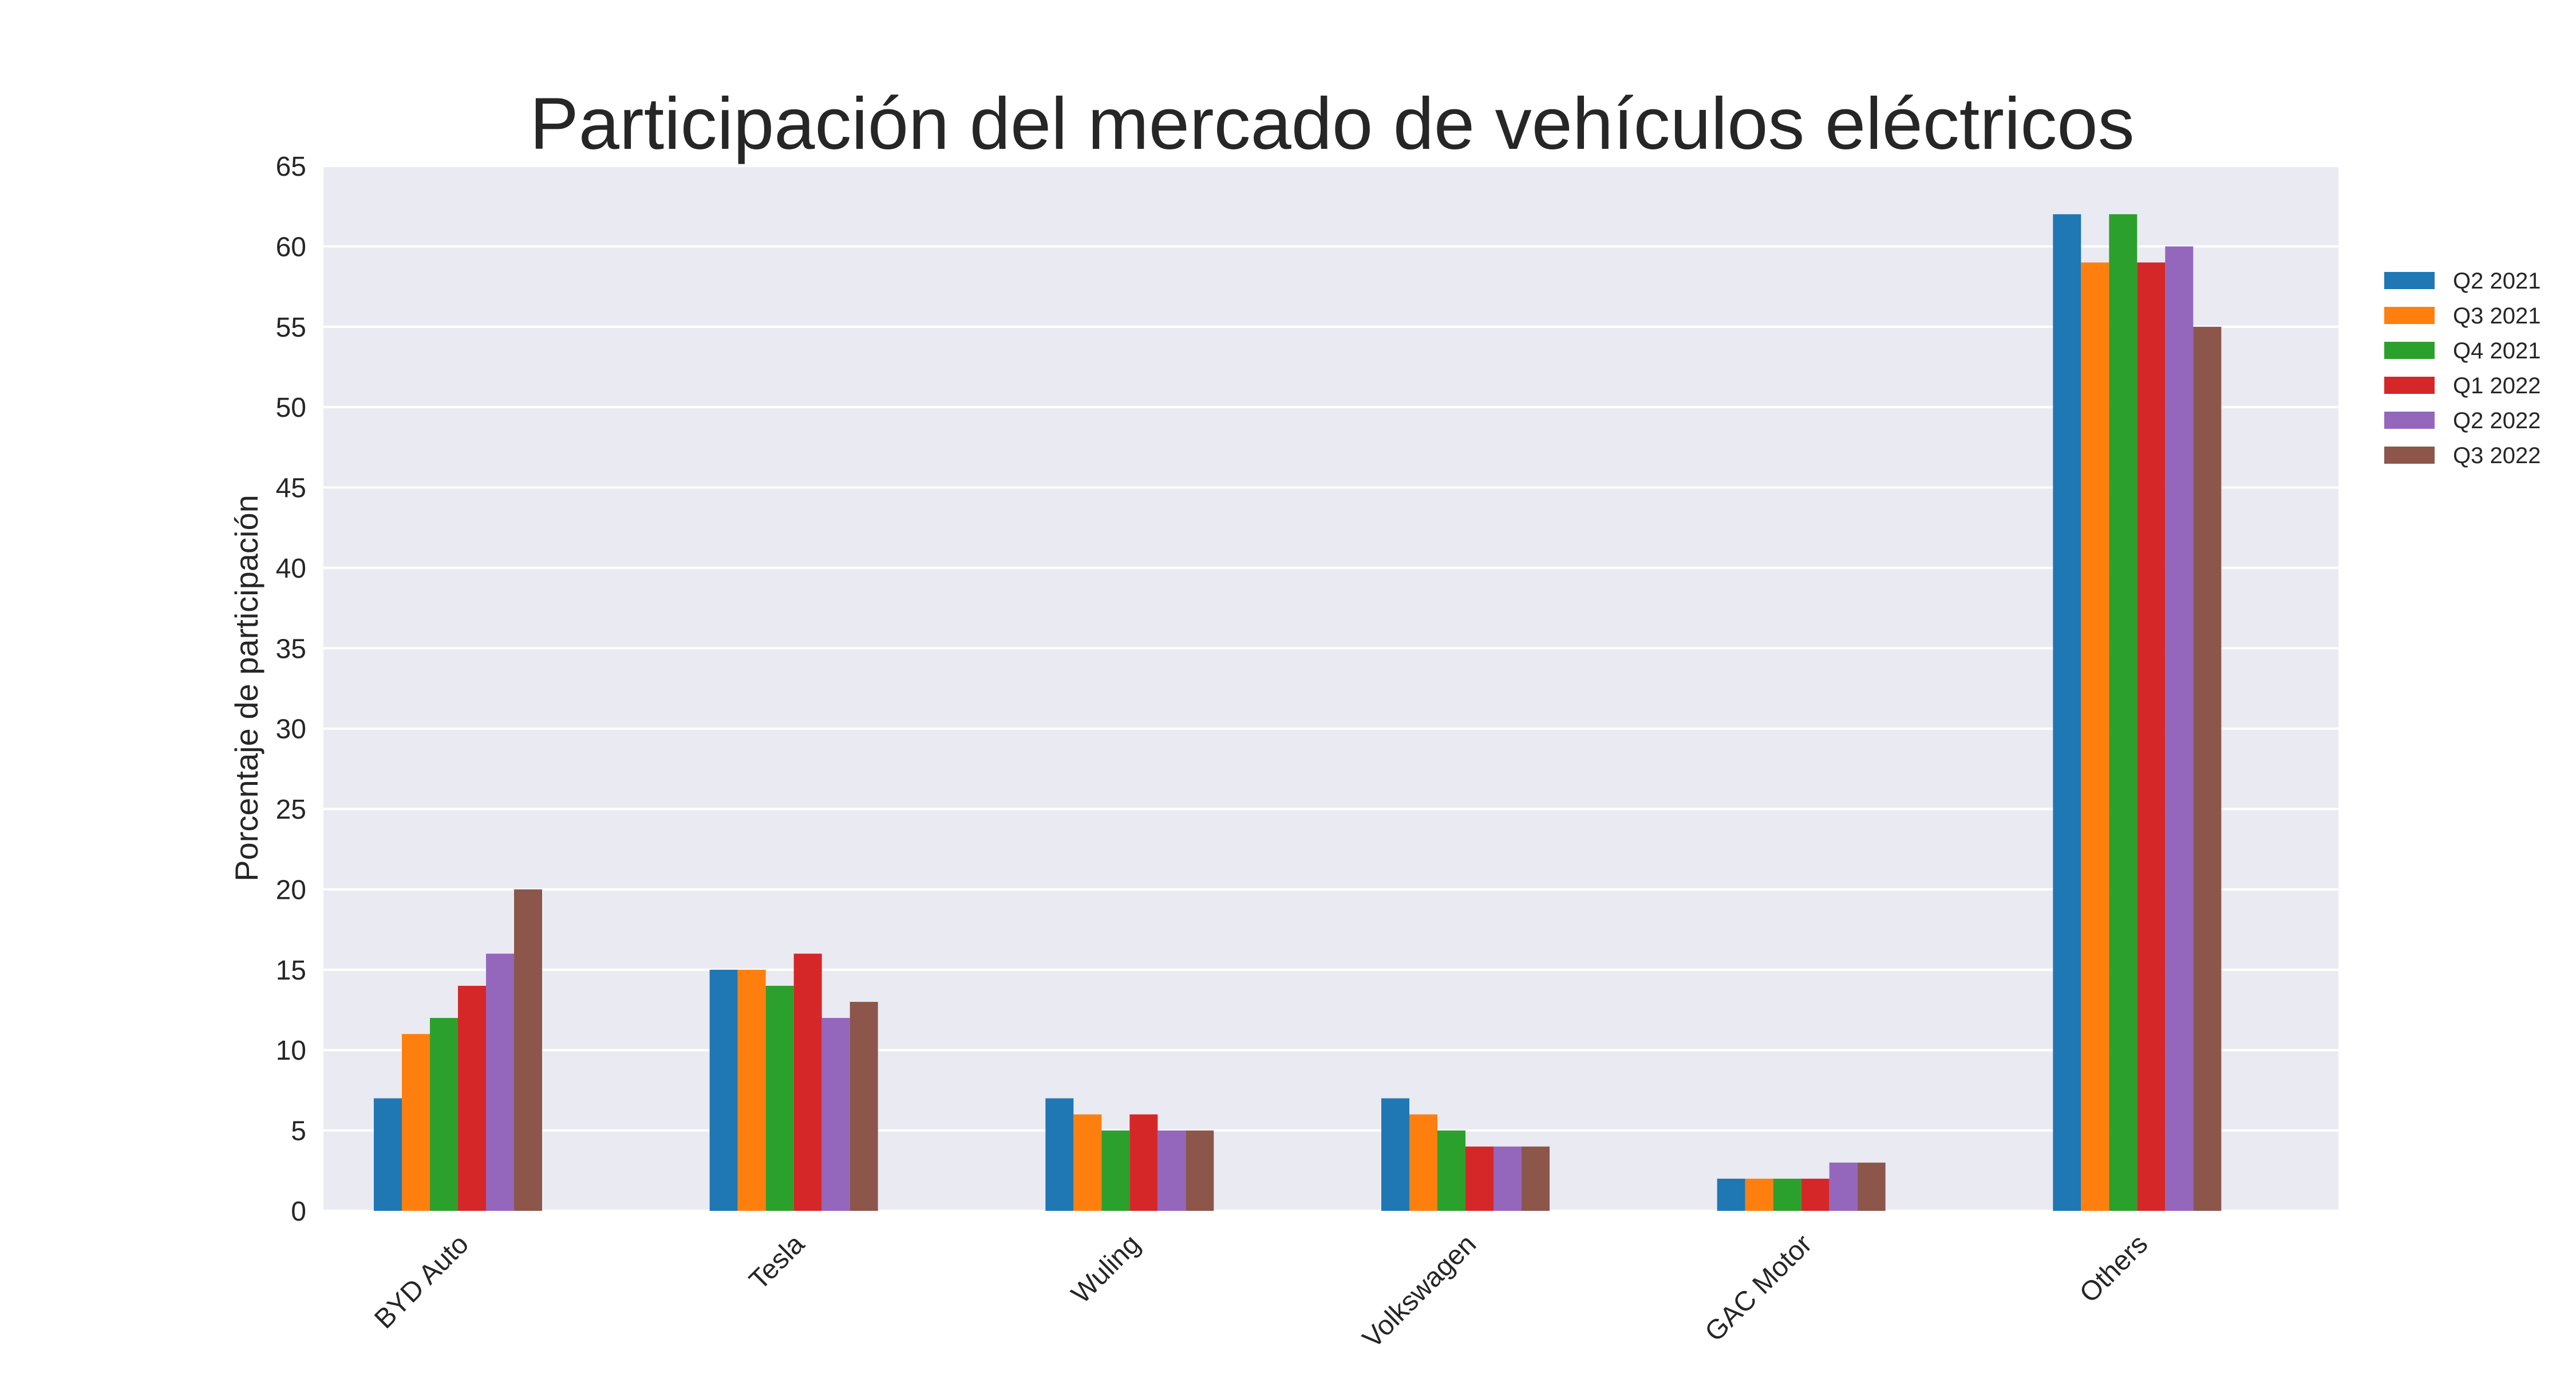 The width and height of the screenshot is (2576, 1374). I want to click on y-tick-label: 65, so click(291, 167).